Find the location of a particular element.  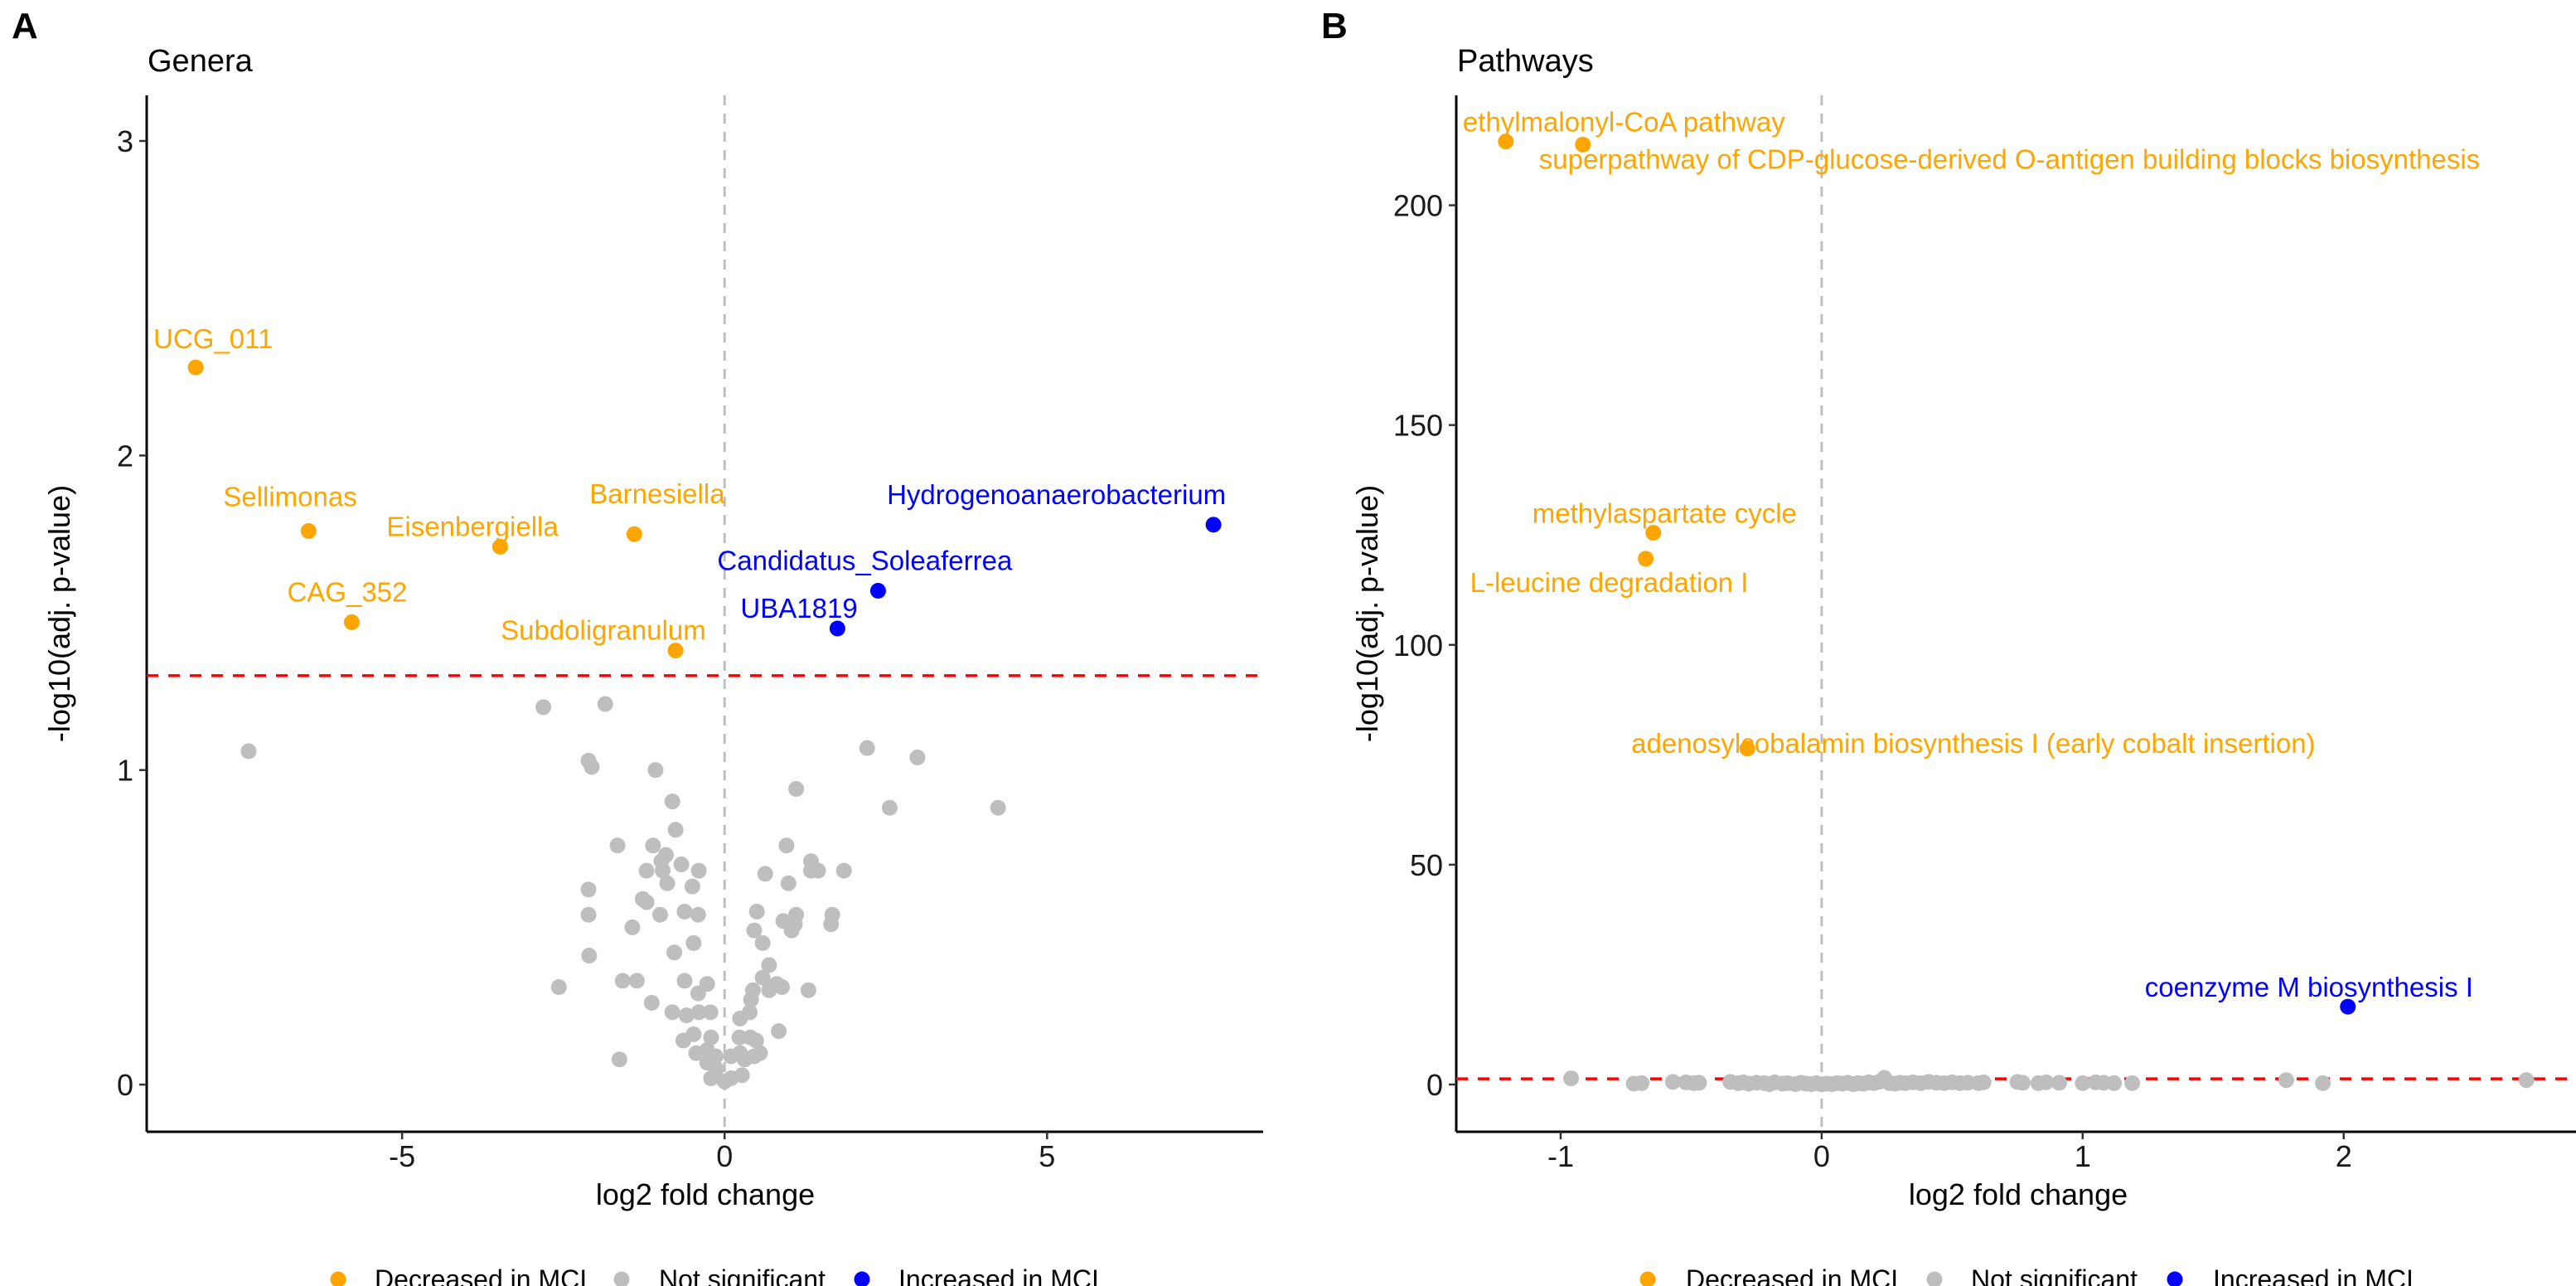

data-point-increased is located at coordinates (877, 590).